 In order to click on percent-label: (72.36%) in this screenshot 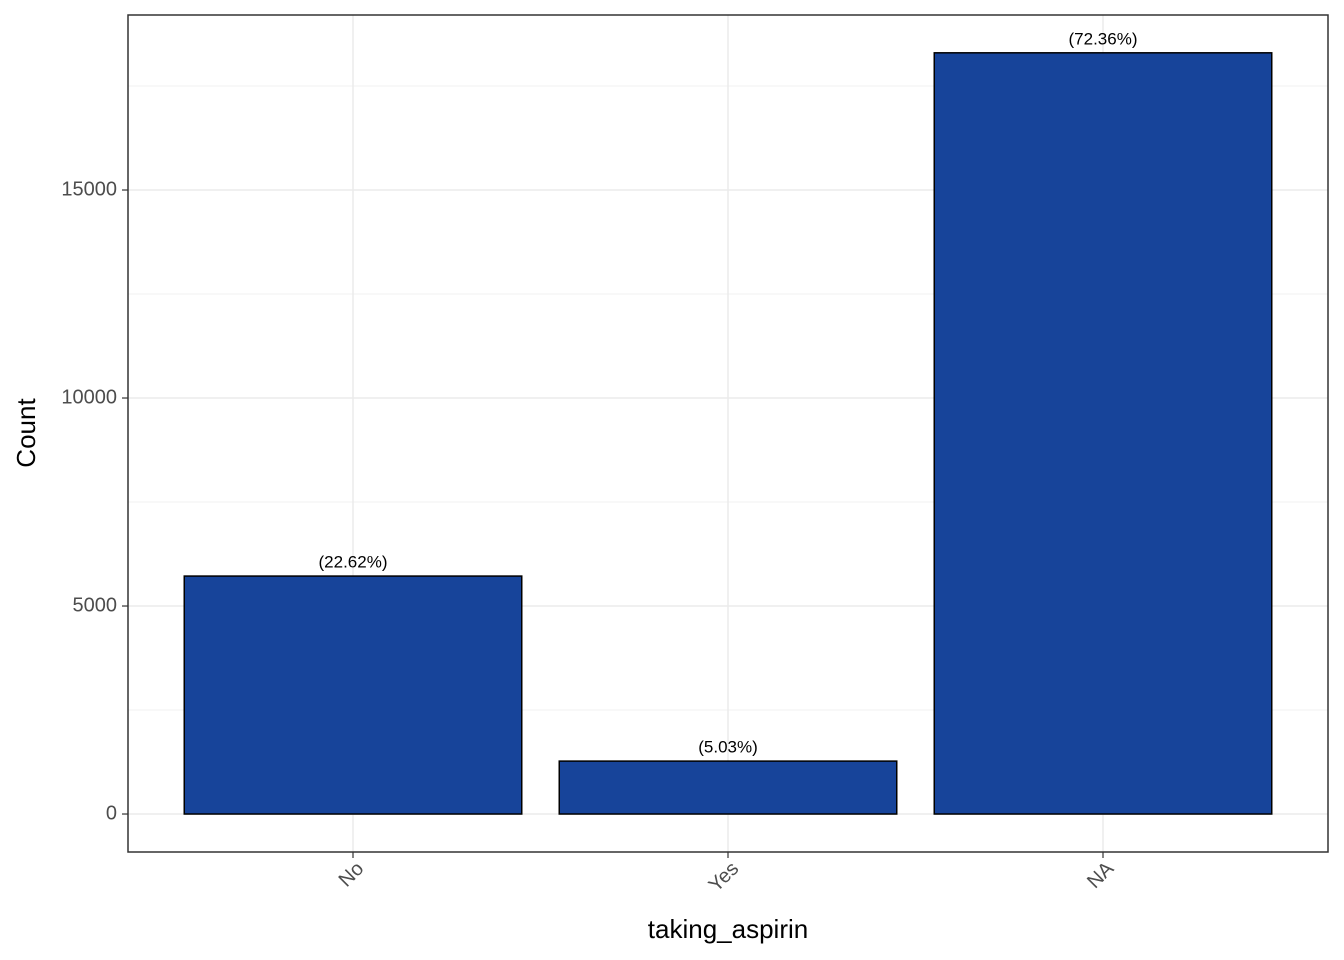, I will do `click(1103, 38)`.